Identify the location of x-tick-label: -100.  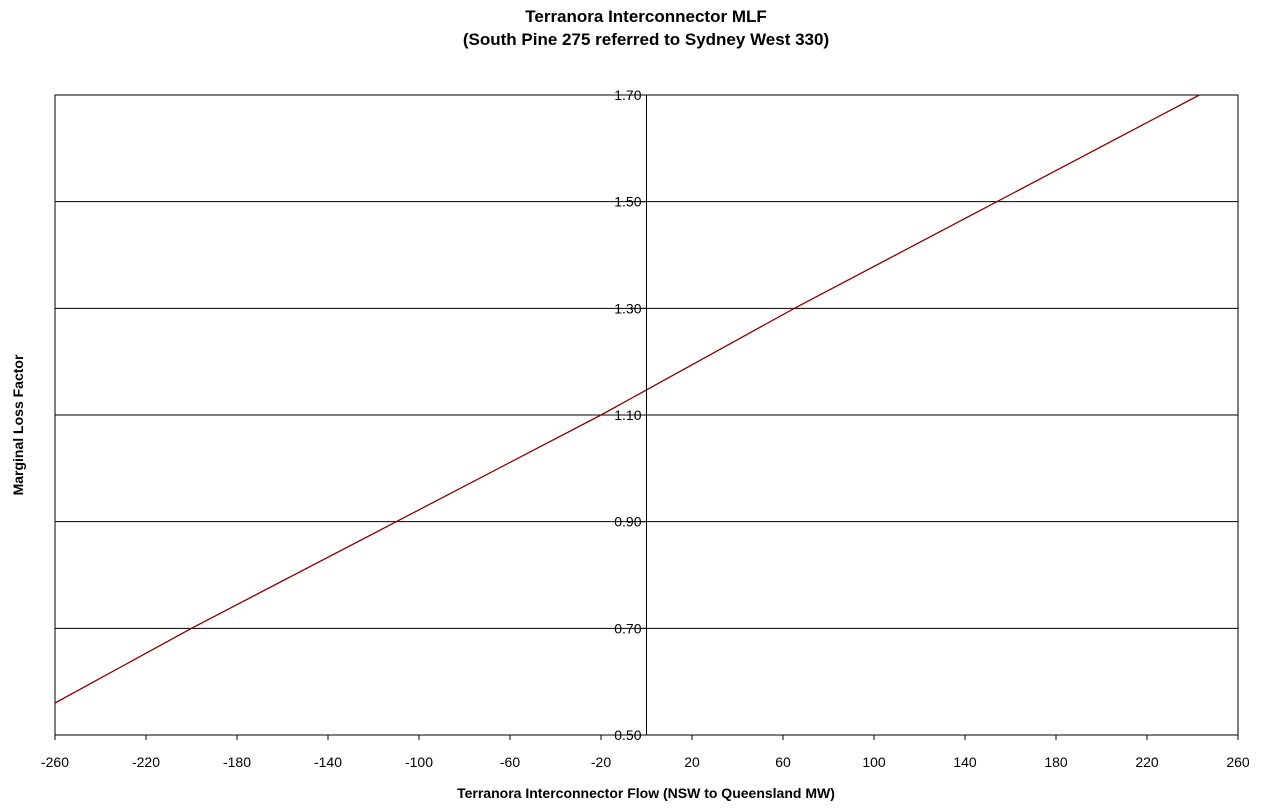
(419, 762).